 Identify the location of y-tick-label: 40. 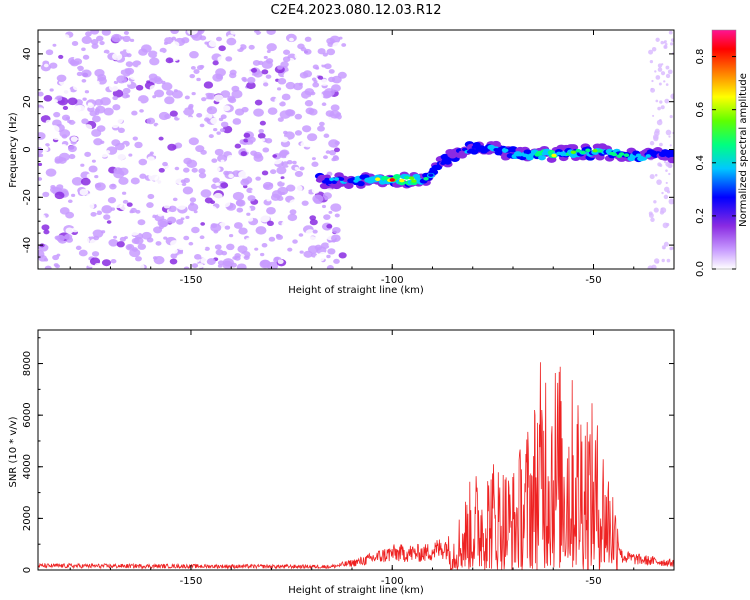
(27, 54).